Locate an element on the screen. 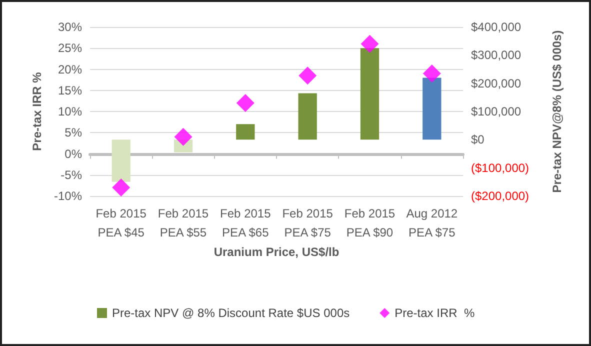 This screenshot has height=346, width=591. y-tick-label: 20% is located at coordinates (70, 69).